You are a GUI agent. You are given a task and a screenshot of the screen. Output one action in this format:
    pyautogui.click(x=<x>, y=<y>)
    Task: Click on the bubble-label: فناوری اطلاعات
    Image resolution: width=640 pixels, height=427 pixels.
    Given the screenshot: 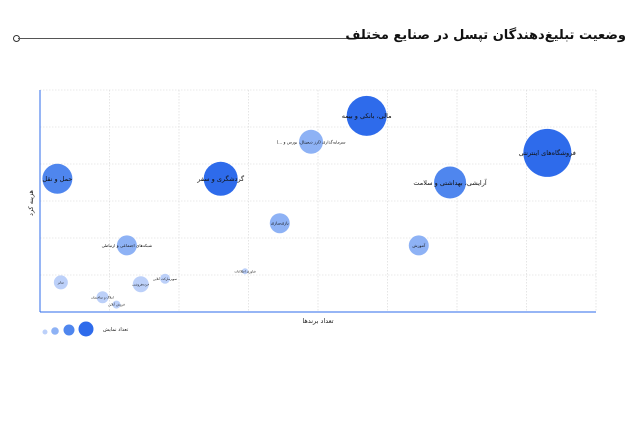 What is the action you would take?
    pyautogui.click(x=245, y=271)
    